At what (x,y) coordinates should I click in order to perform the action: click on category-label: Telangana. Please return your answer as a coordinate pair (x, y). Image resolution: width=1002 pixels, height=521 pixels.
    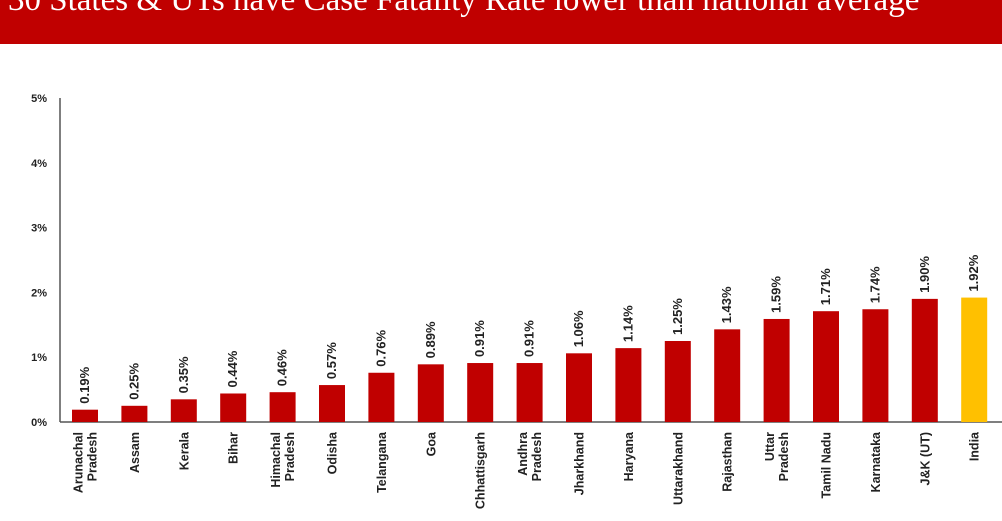
    Looking at the image, I should click on (382, 462).